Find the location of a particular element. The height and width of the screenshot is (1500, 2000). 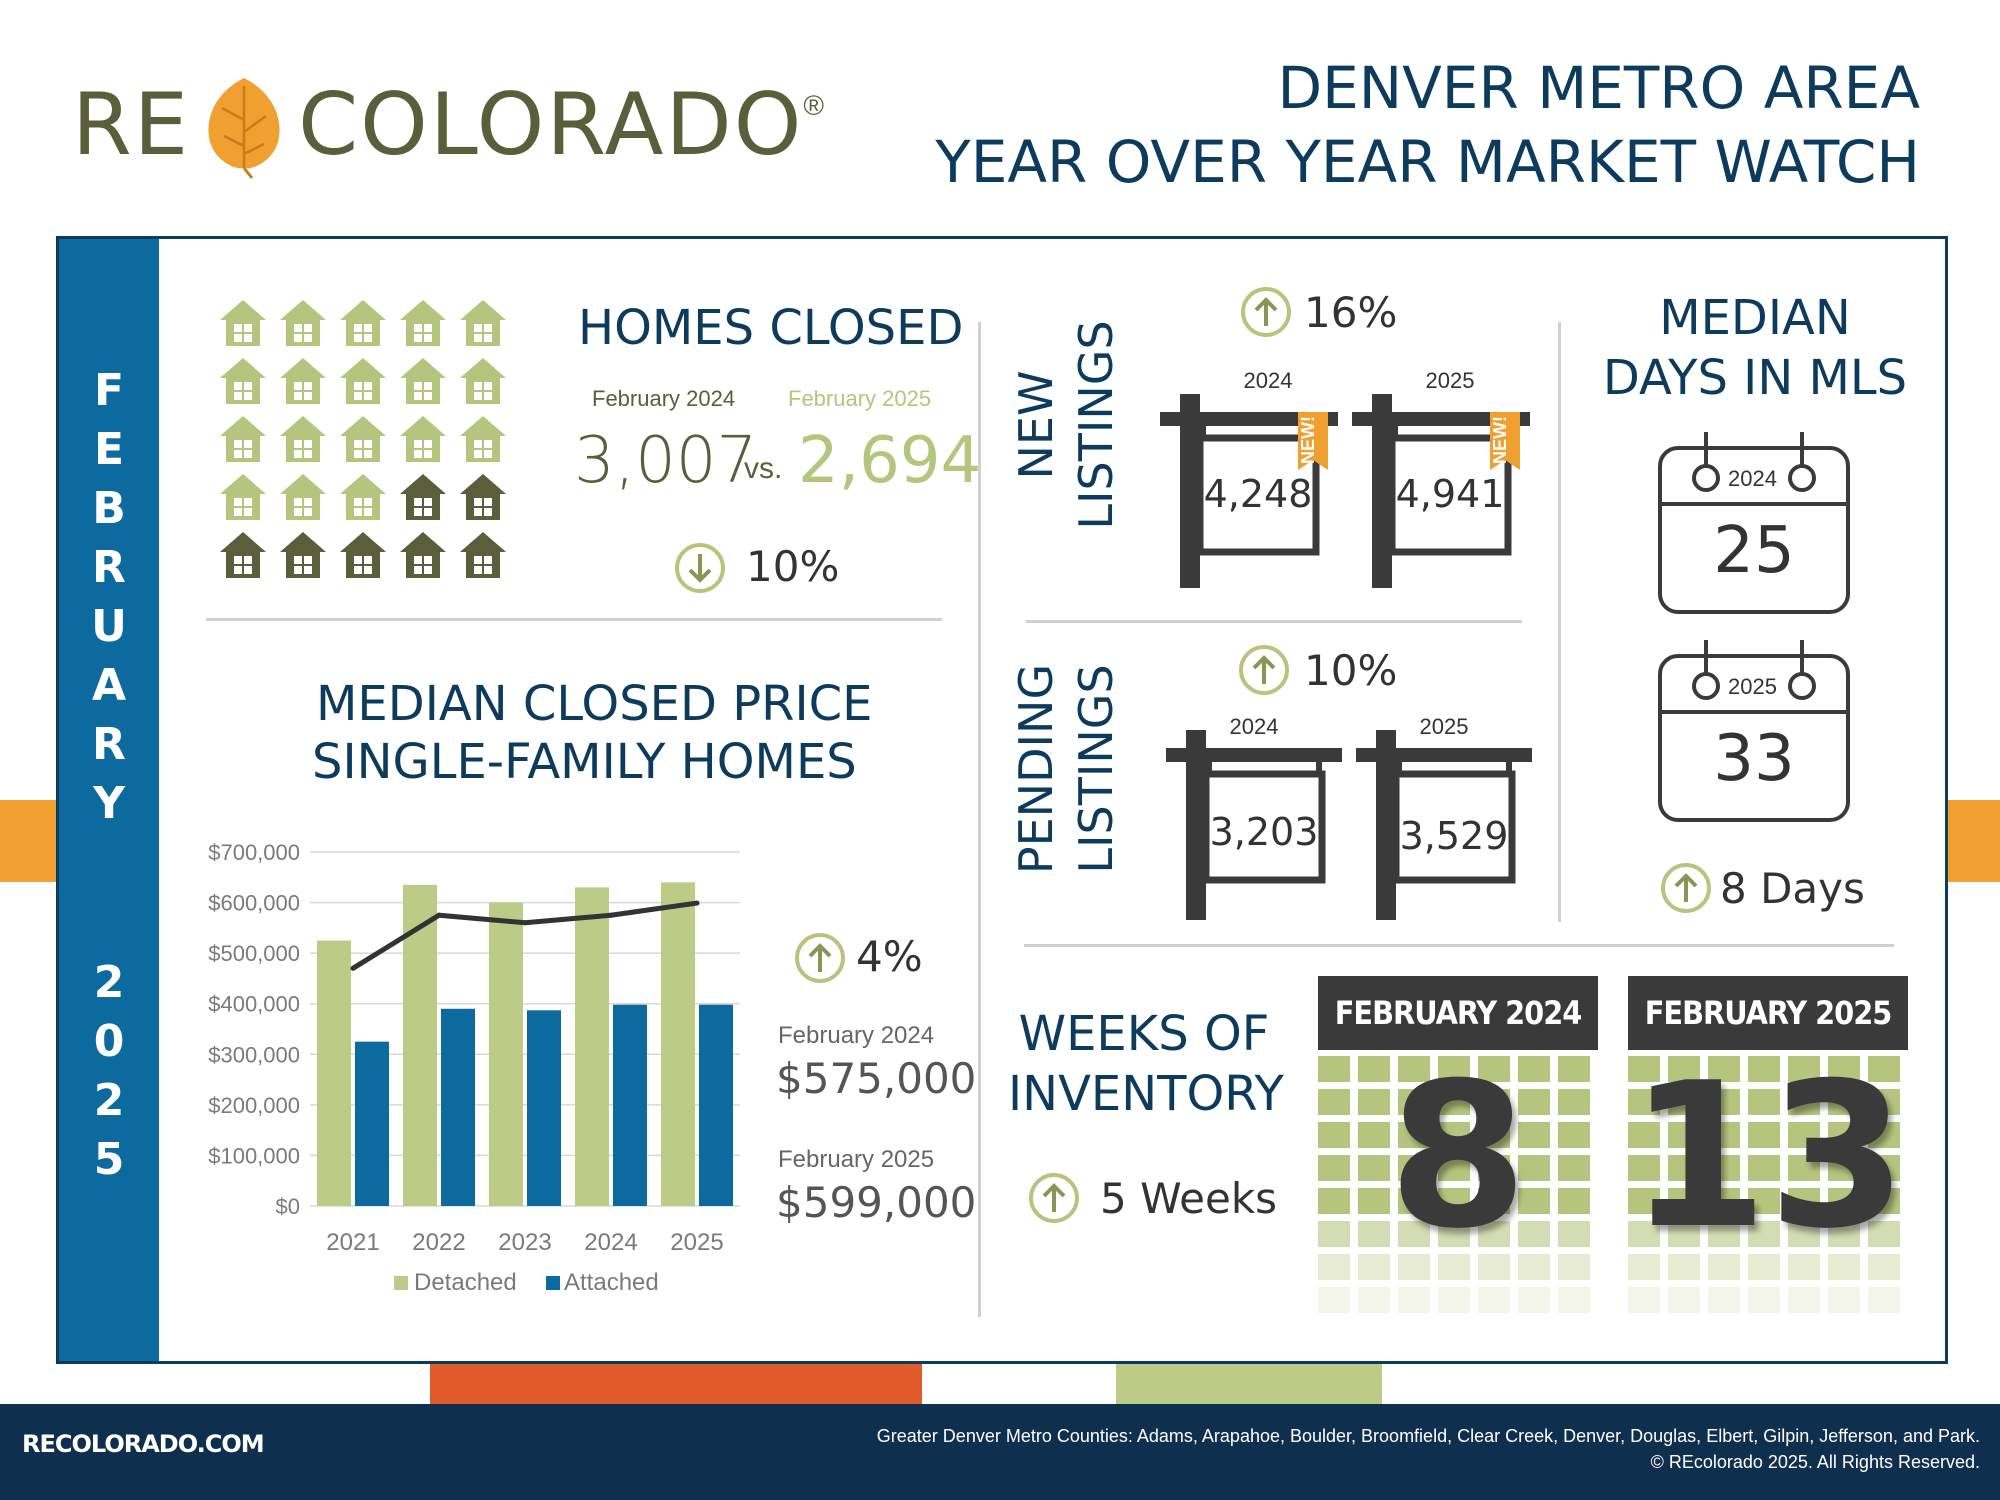

new-listings-sign-2024: NEW! 4,248 is located at coordinates (1250, 491).